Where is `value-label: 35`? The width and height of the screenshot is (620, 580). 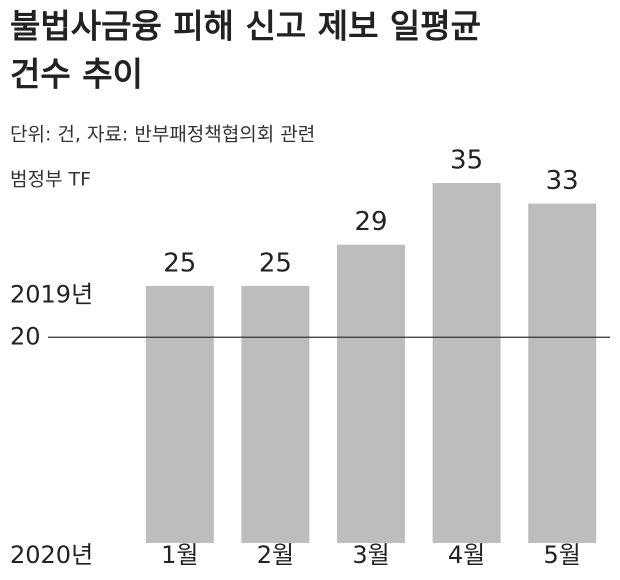 value-label: 35 is located at coordinates (466, 161).